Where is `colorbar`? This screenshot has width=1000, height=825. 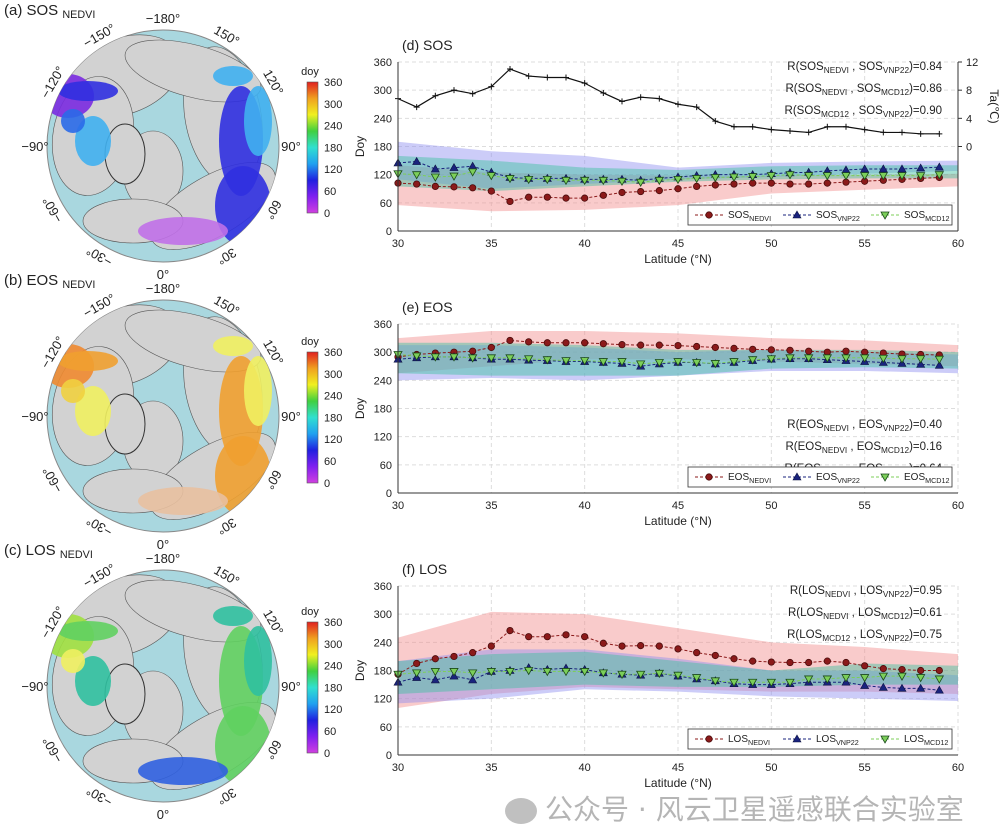
colorbar is located at coordinates (312, 417).